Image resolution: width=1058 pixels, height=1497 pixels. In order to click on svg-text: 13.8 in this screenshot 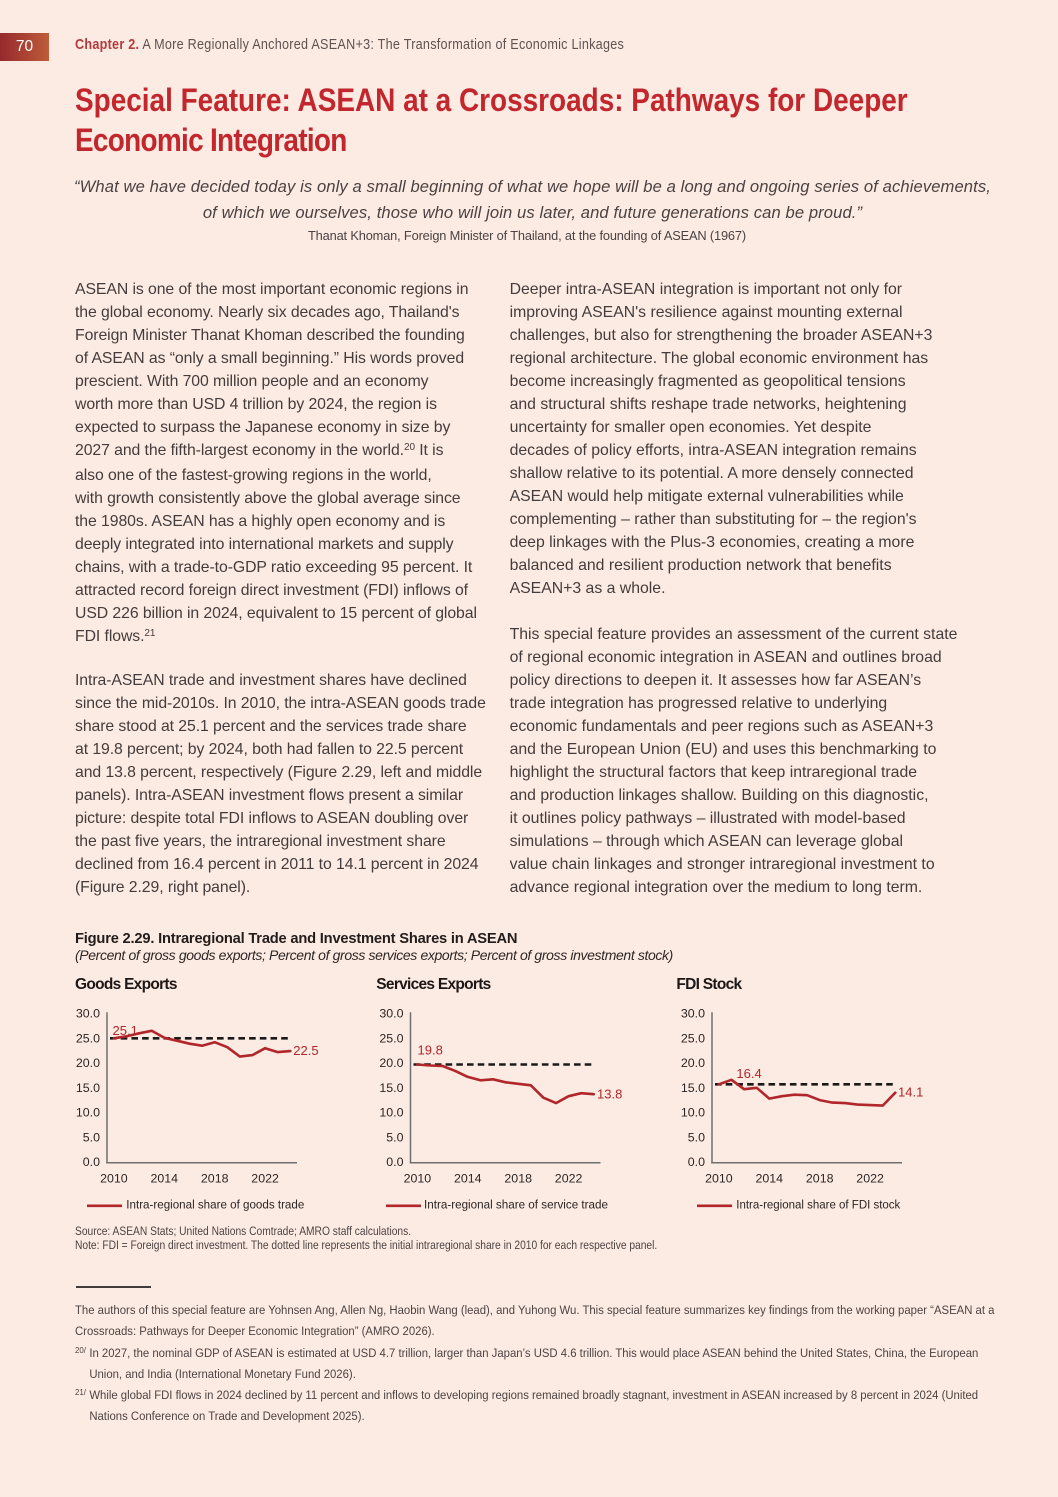, I will do `click(609, 1093)`.